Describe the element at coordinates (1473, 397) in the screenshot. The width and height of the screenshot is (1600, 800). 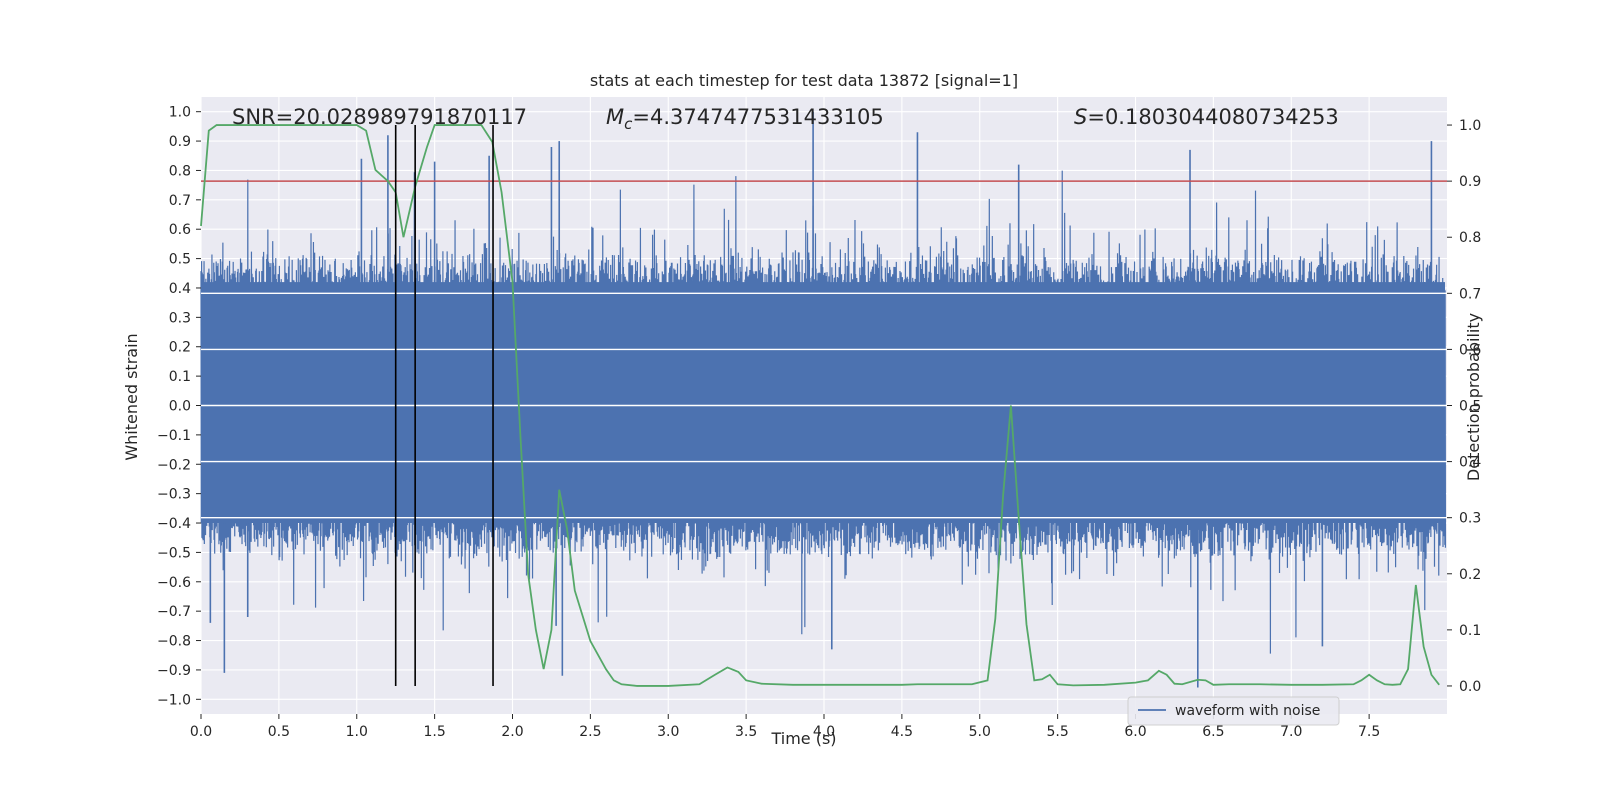
I see `y2-axis-label: Detection probability` at that location.